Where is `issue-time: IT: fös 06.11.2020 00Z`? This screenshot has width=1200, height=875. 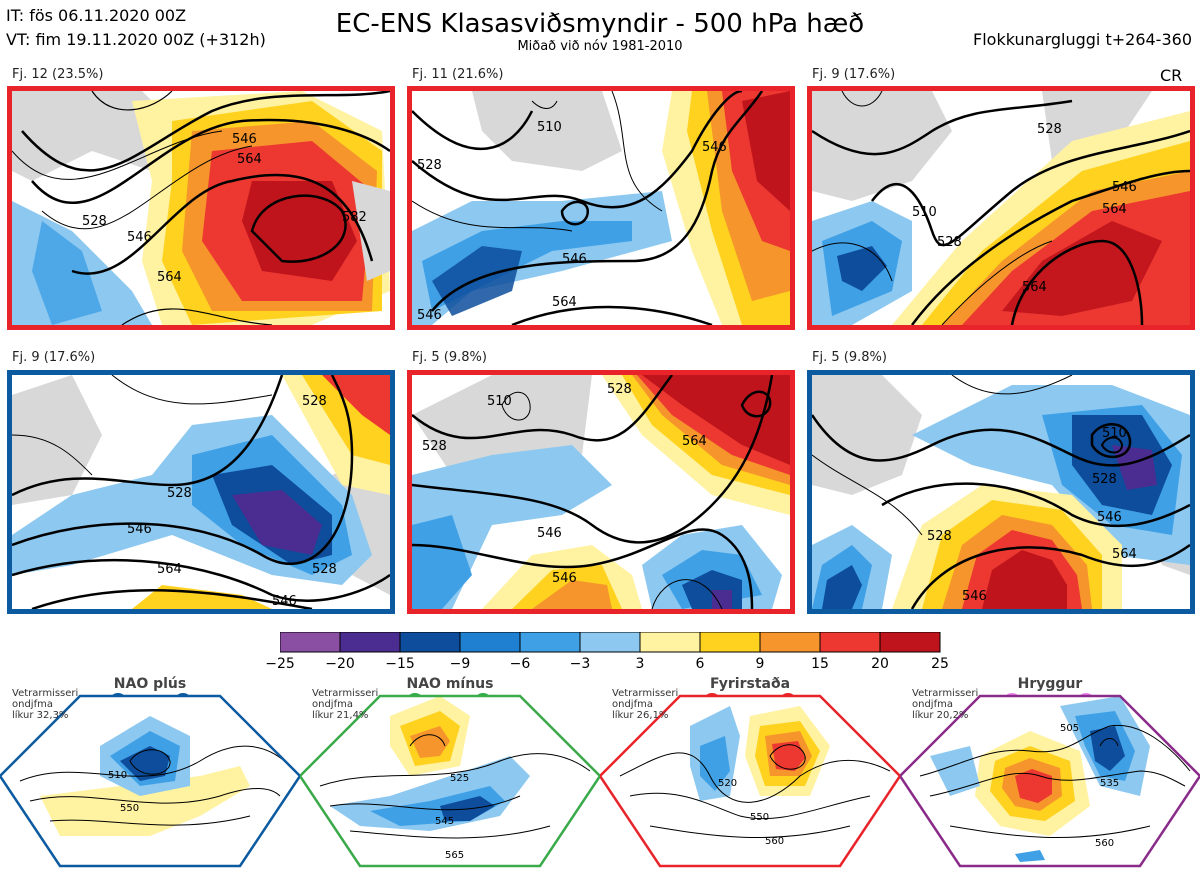
issue-time: IT: fös 06.11.2020 00Z is located at coordinates (96, 15).